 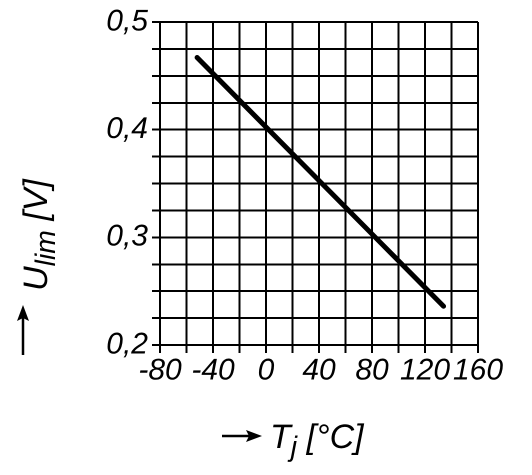 I want to click on x-tick-label: 160, so click(x=478, y=369).